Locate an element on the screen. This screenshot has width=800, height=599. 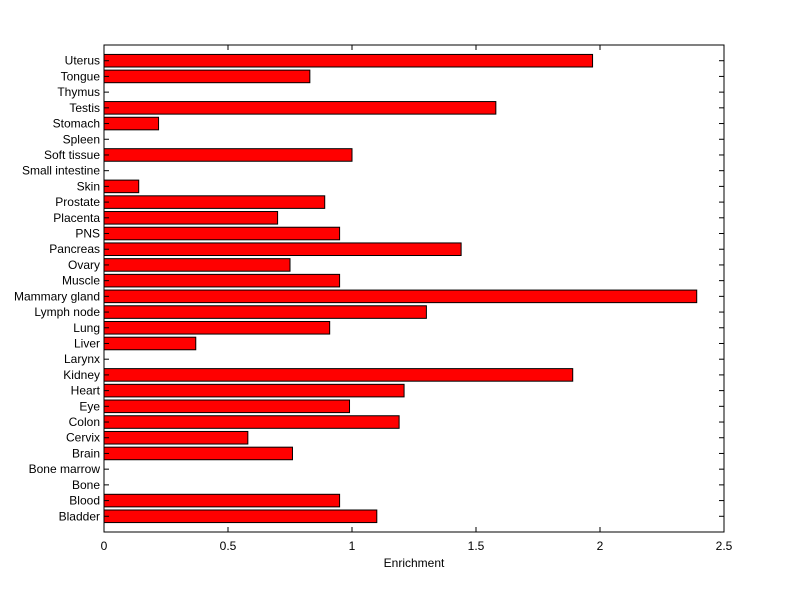
y-tick-label-pns: PNS is located at coordinates (87, 234).